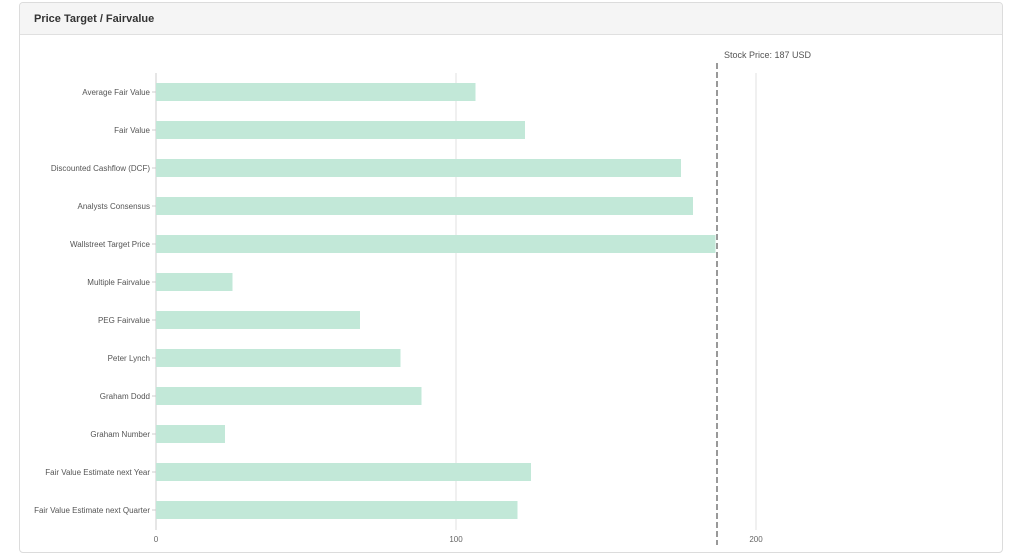 This screenshot has height=556, width=1024. What do you see at coordinates (110, 244) in the screenshot?
I see `category-label: Wallstreet Target Price` at bounding box center [110, 244].